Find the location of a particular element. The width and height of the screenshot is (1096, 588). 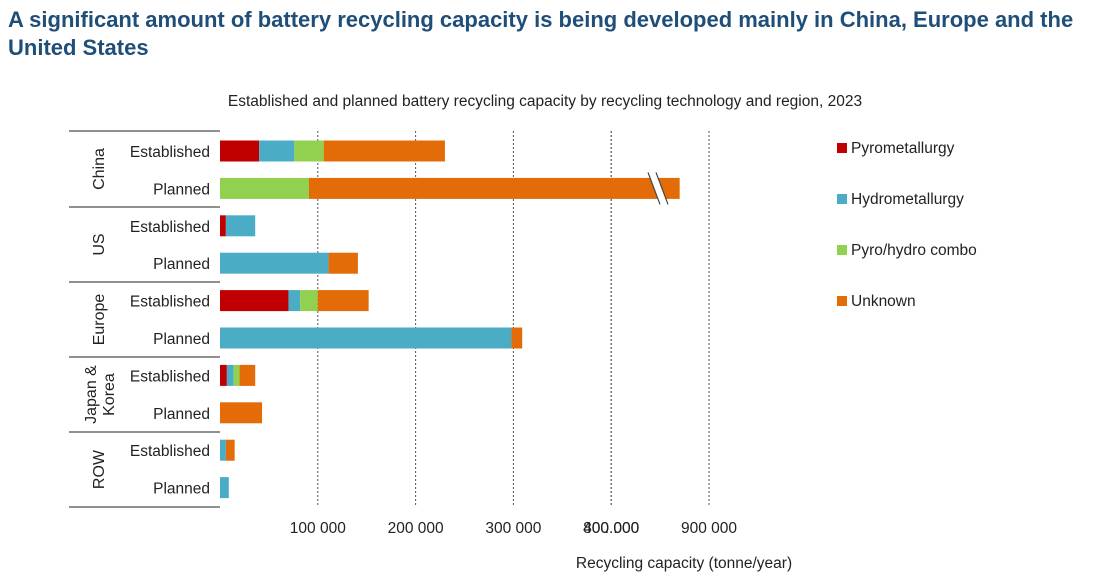

group-label: Europe is located at coordinates (99, 320).